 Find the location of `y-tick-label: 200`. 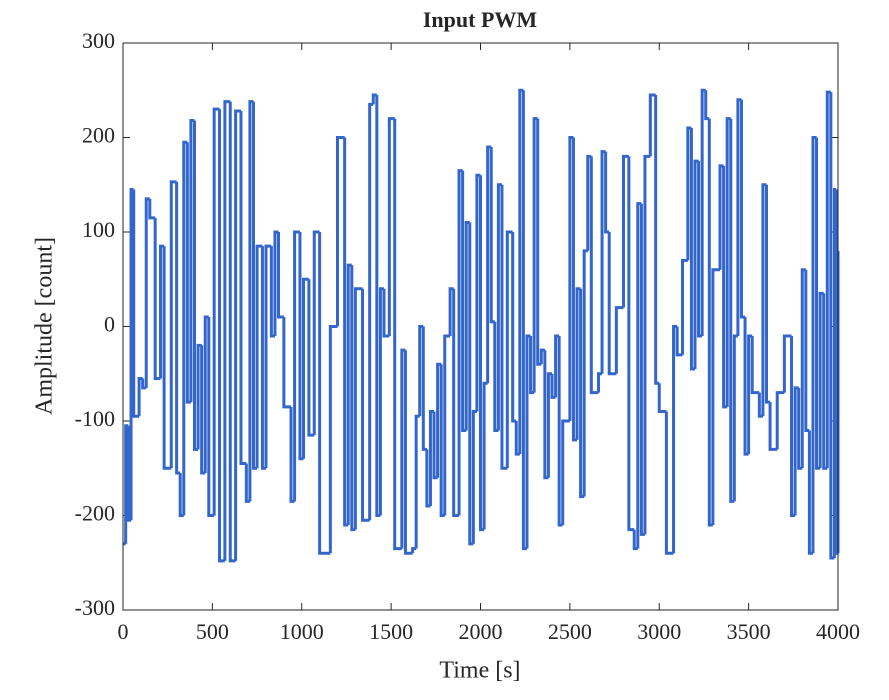

y-tick-label: 200 is located at coordinates (98, 135).